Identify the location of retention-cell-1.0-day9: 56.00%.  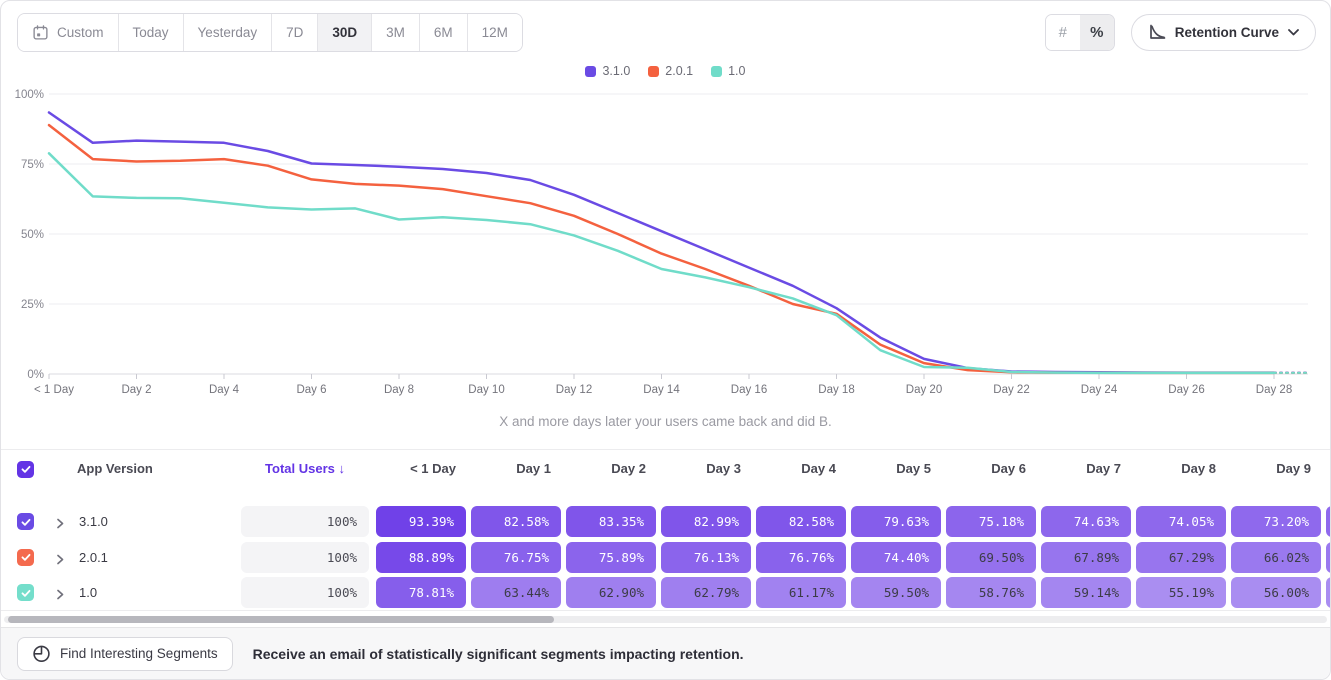
(1276, 592).